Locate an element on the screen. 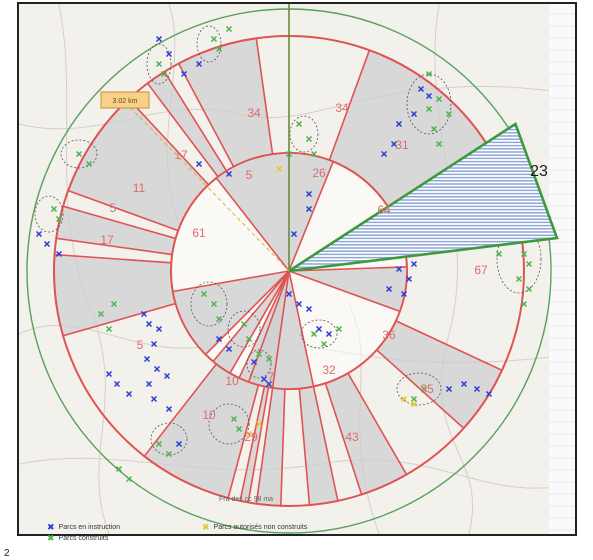 The height and width of the screenshot is (560, 593). sector-label-7: 7 is located at coordinates (271, 377).